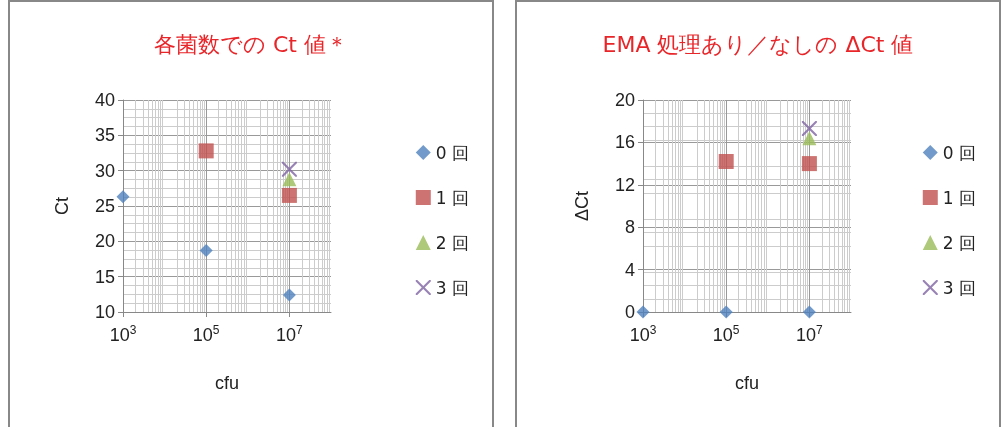 The width and height of the screenshot is (1003, 427). I want to click on y-tick-label: 0, so click(629, 312).